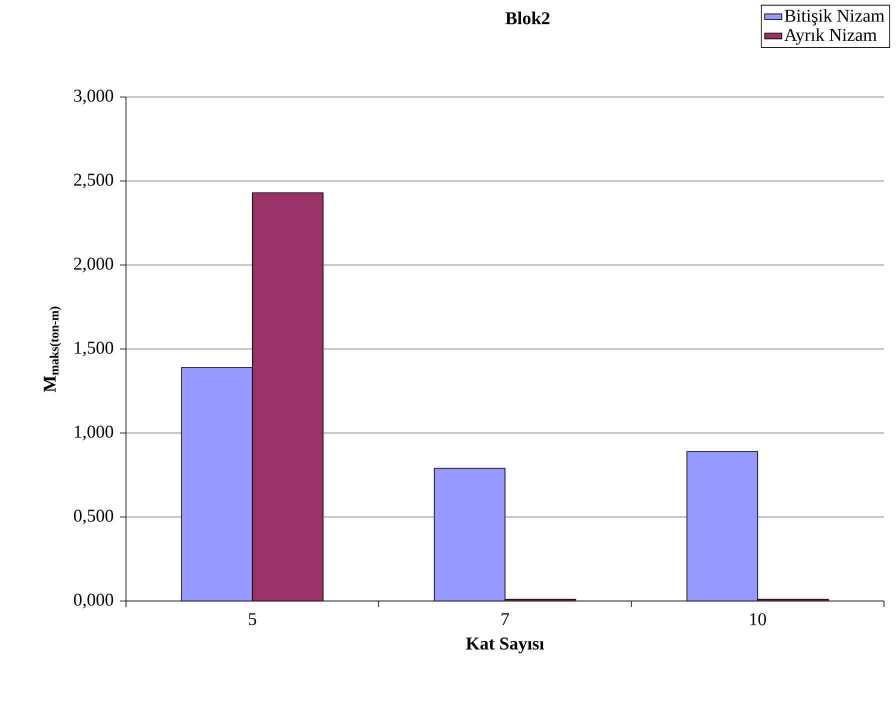  Describe the element at coordinates (834, 17) in the screenshot. I see `legend-label: Bitişik Nizam` at that location.